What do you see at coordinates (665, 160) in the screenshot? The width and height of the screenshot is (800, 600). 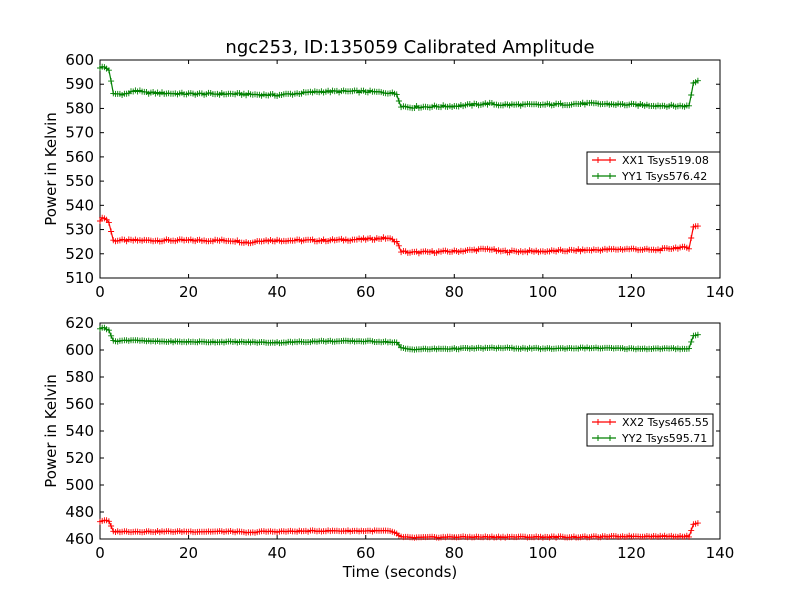 I see `legend-entry-label: XX1 Tsys519.08` at bounding box center [665, 160].